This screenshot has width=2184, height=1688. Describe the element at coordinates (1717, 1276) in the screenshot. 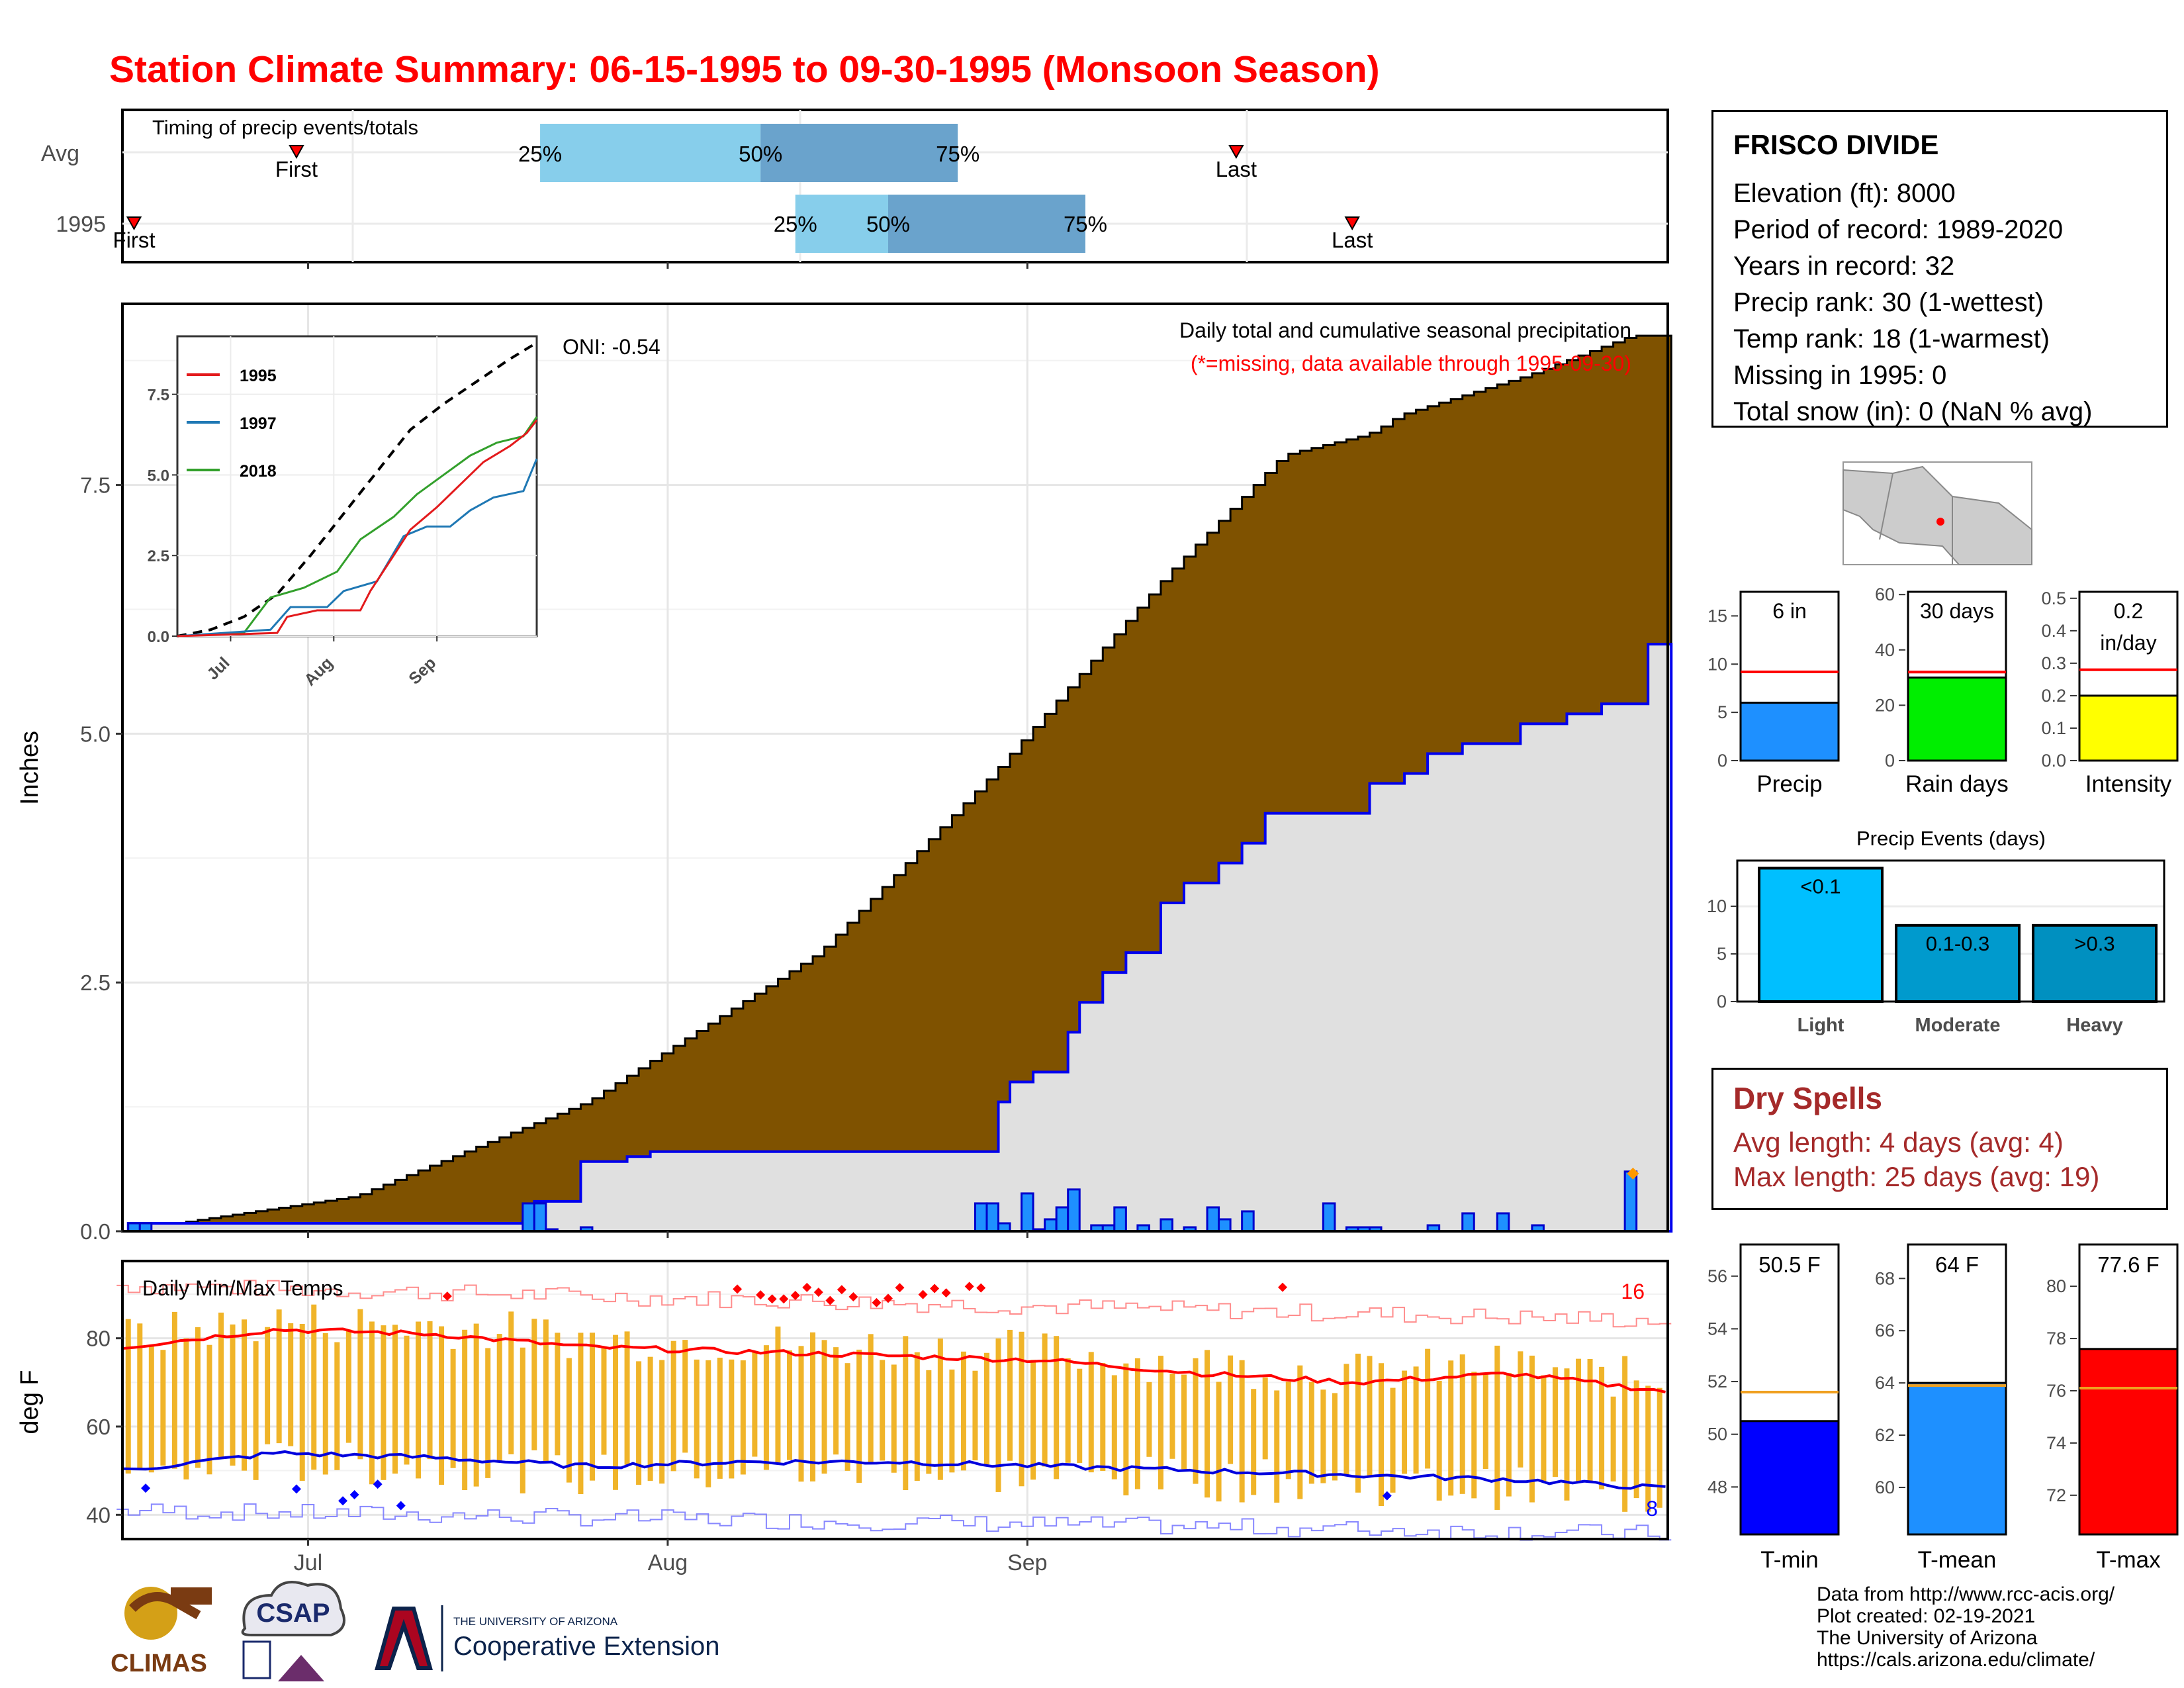

I see `temp-summary-tick-label: 56` at that location.